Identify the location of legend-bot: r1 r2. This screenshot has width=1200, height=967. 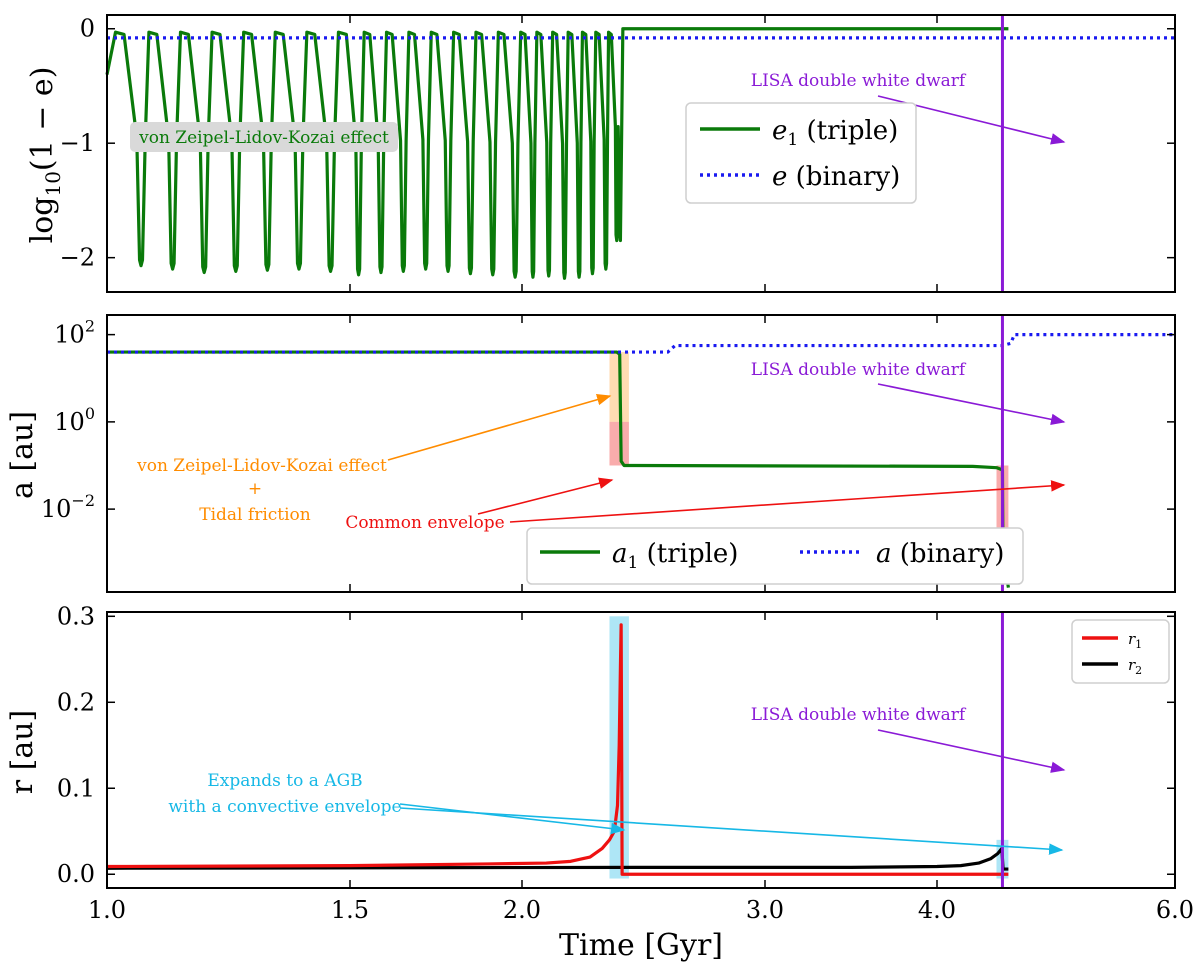
(1120, 651).